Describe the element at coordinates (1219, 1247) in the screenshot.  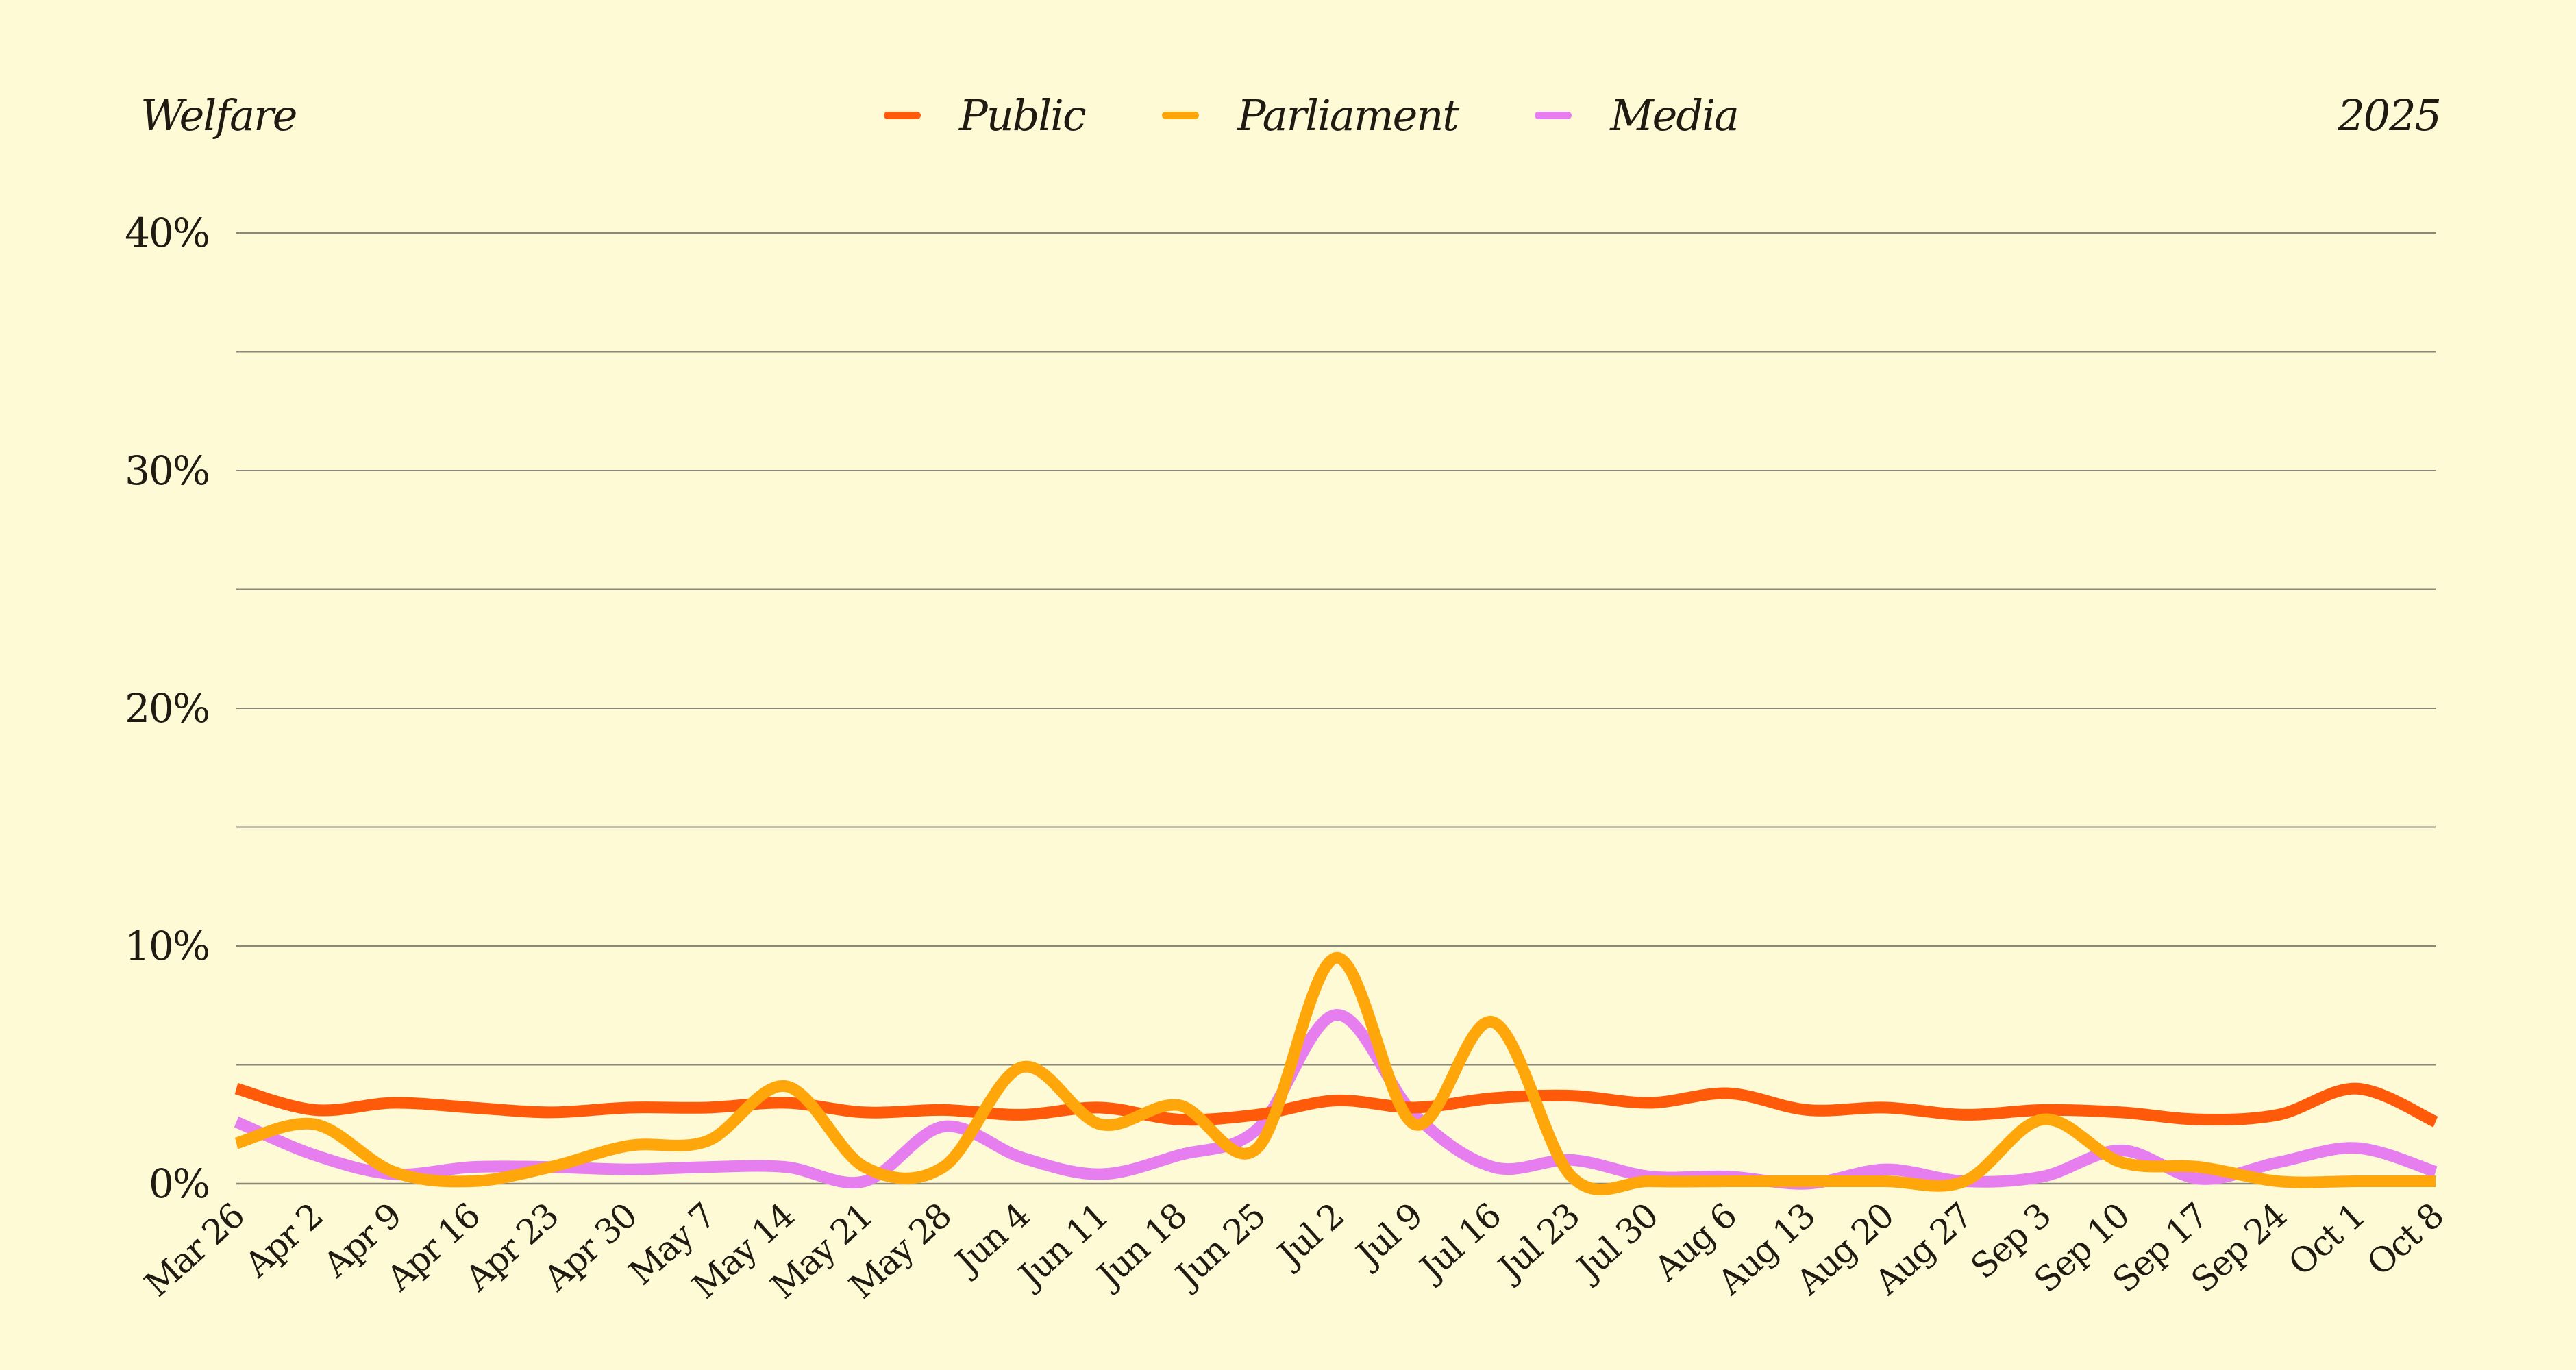
I see `x-tick-label: Jun 25` at that location.